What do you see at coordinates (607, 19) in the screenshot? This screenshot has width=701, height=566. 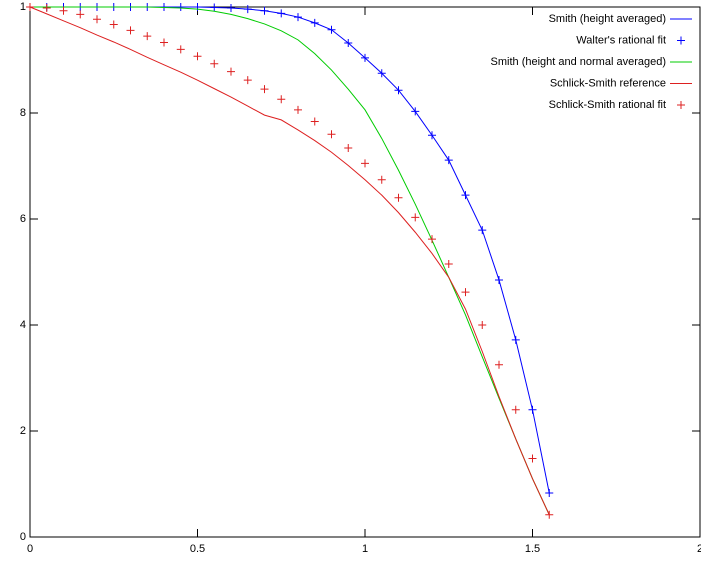 I see `legend-label: Smith (height averaged)` at bounding box center [607, 19].